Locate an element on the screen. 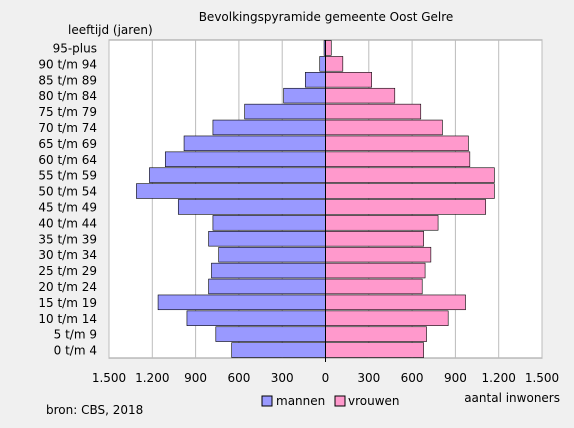 The width and height of the screenshot is (574, 428). legend-swatch-vrouwen is located at coordinates (340, 401).